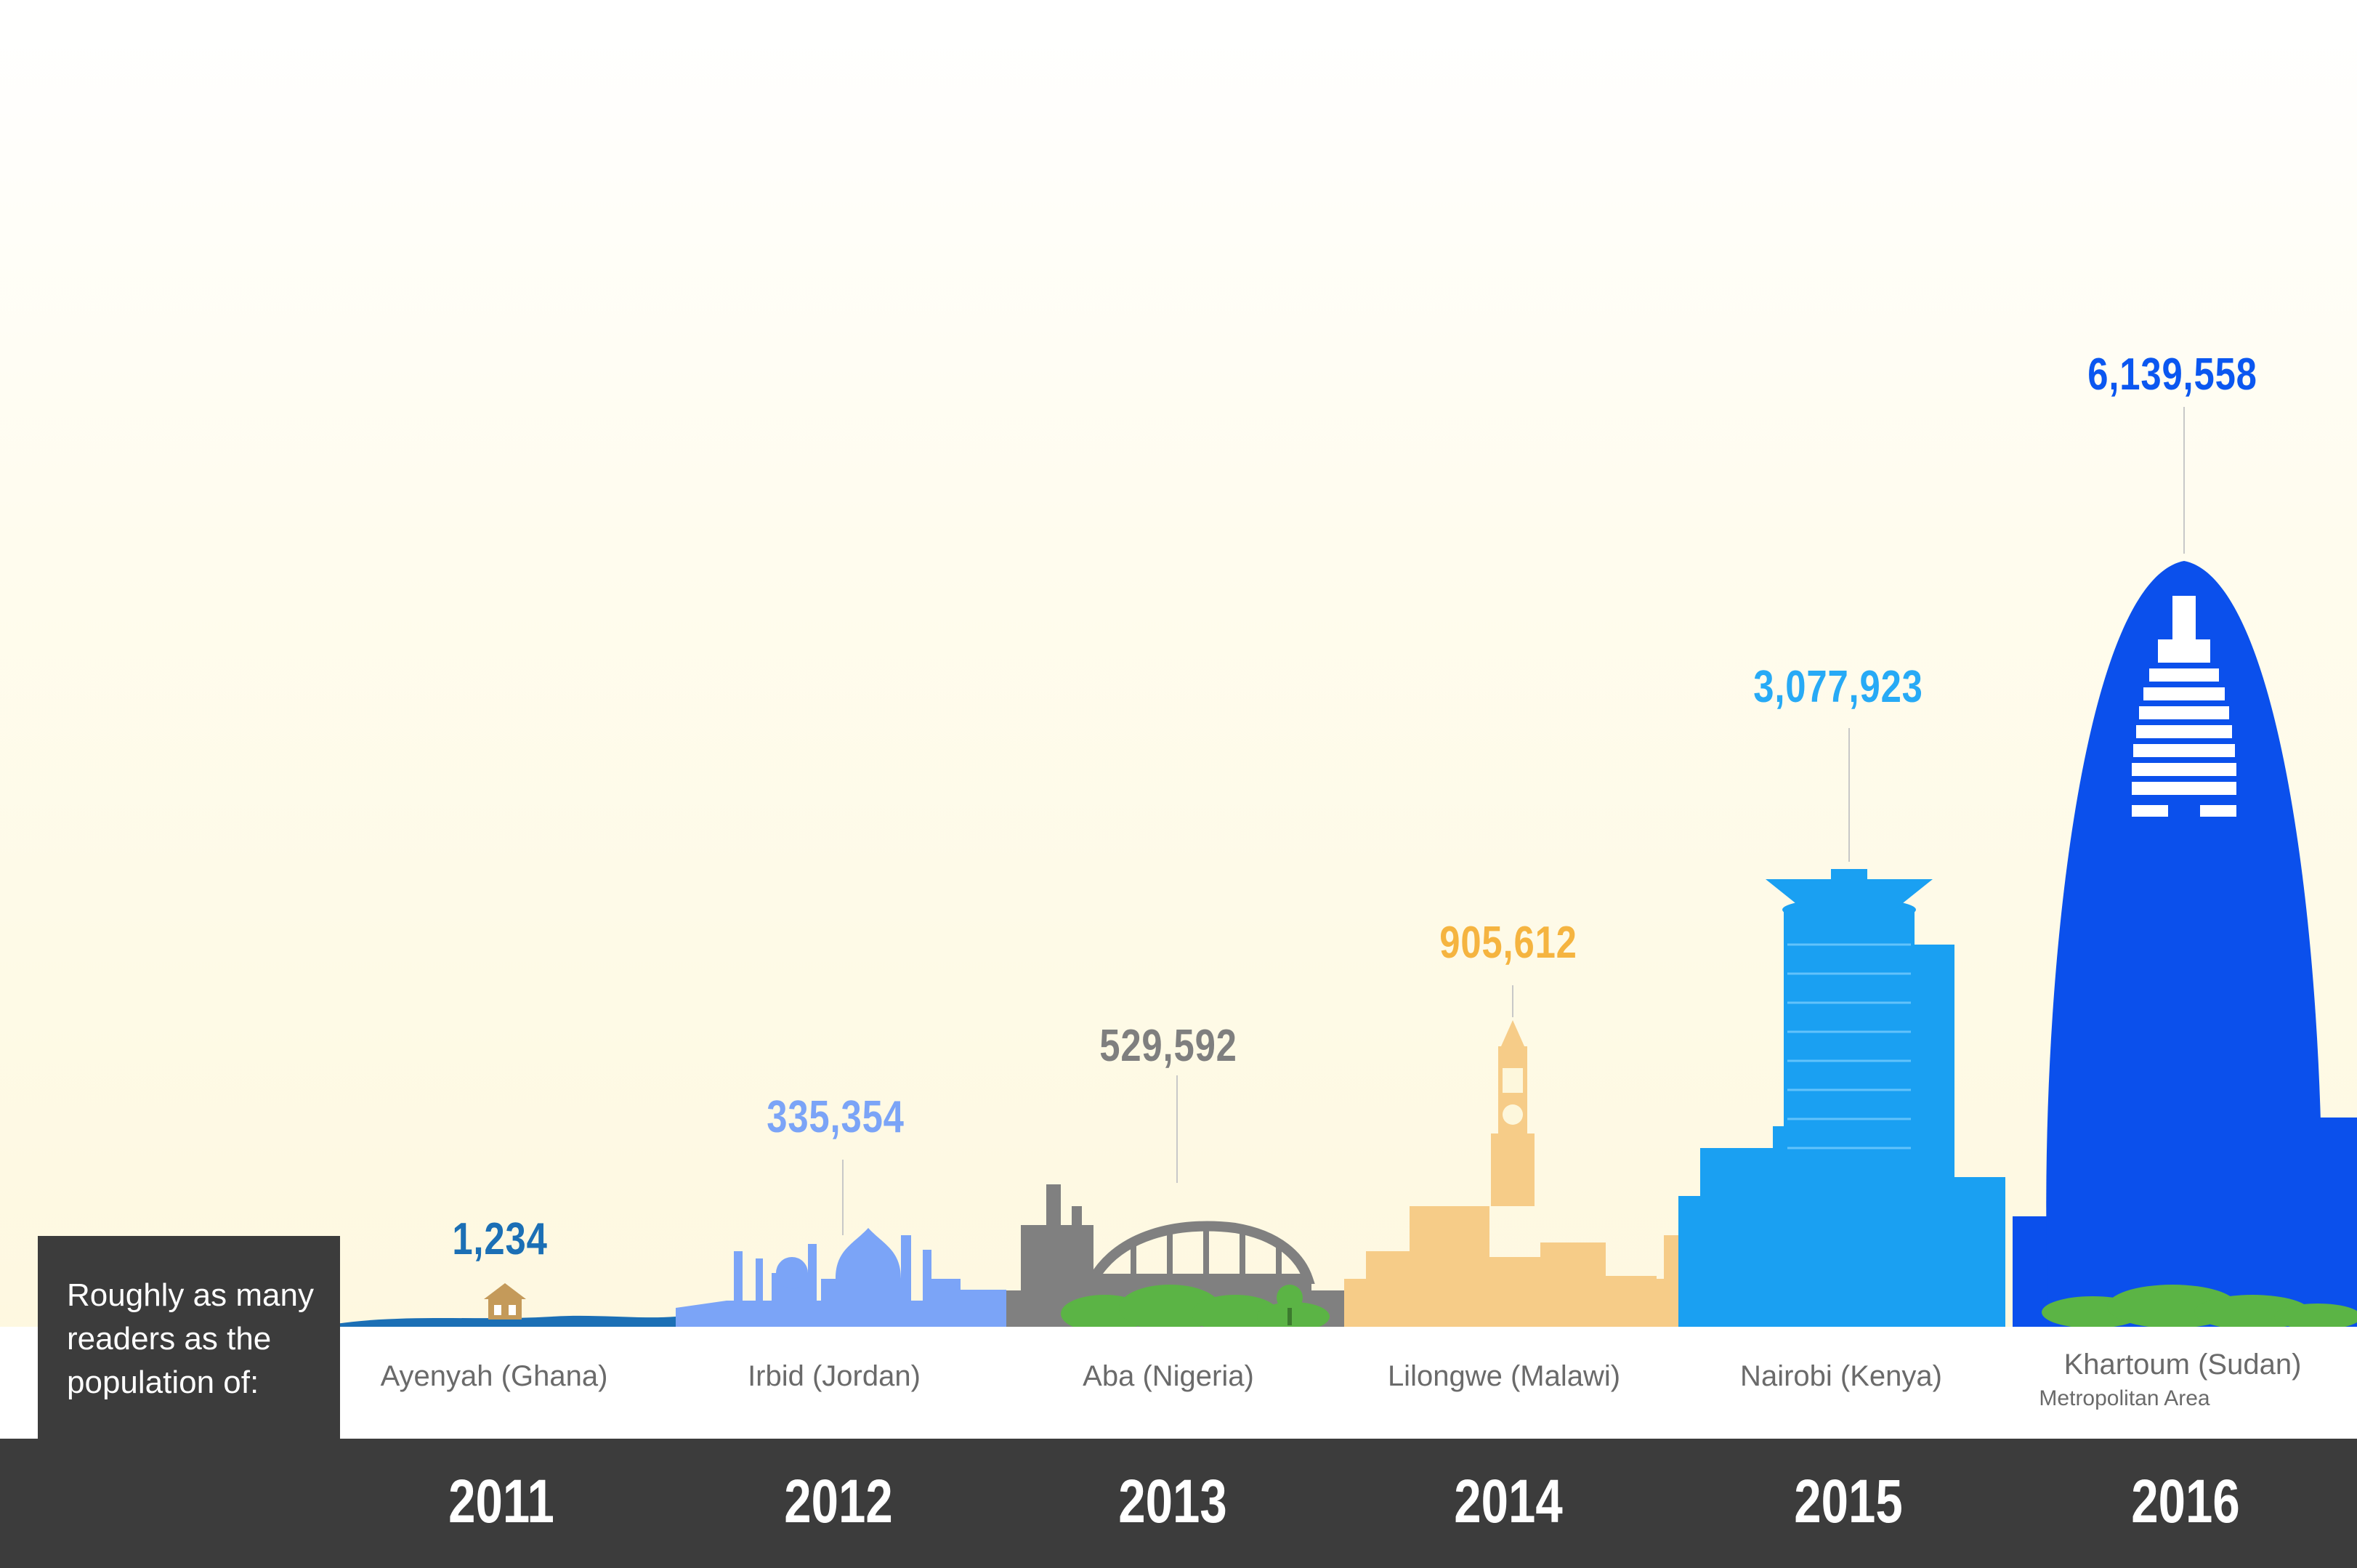 Image resolution: width=2357 pixels, height=1568 pixels. What do you see at coordinates (1511, 1173) in the screenshot?
I see `lilongwe-skyline` at bounding box center [1511, 1173].